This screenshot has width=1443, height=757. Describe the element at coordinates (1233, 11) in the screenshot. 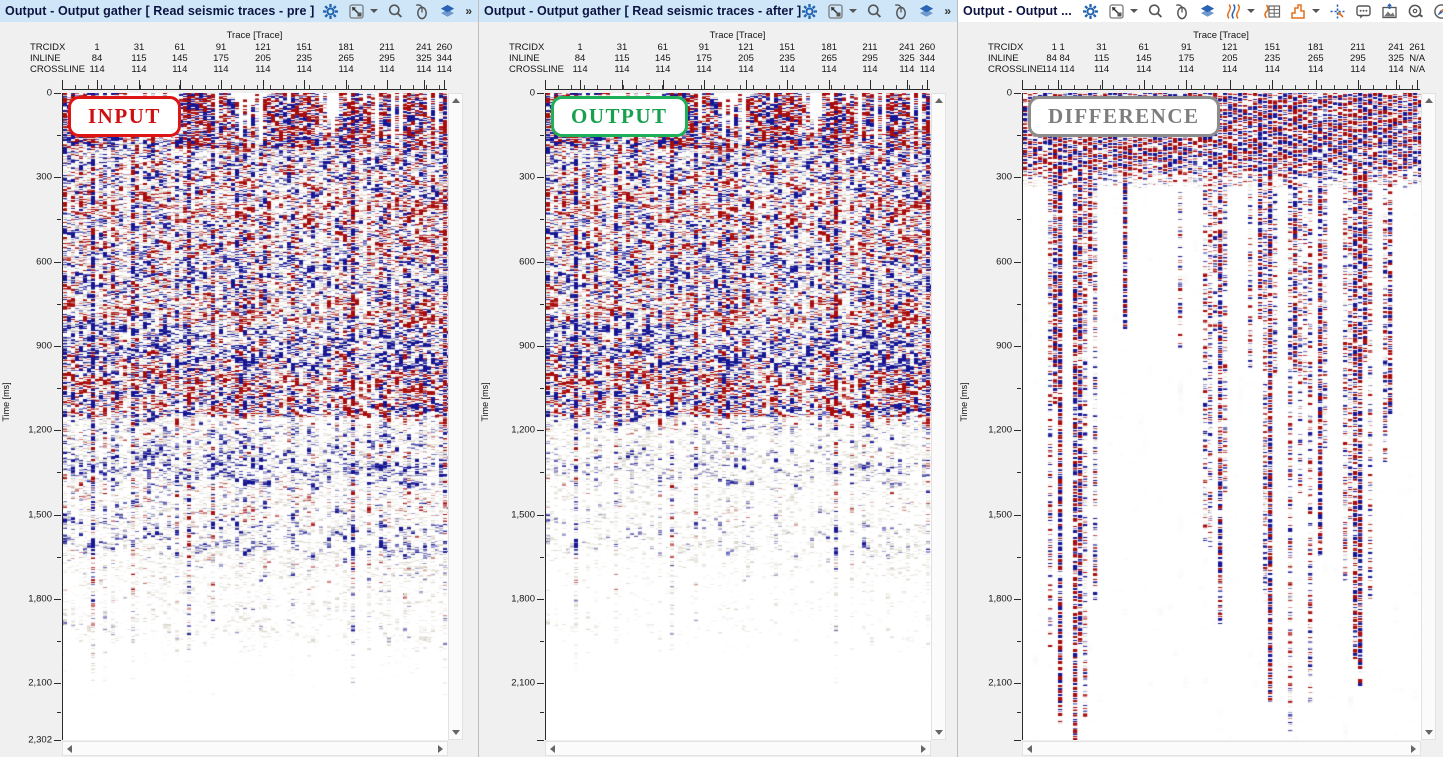

I see `wiggle-display-icon` at that location.